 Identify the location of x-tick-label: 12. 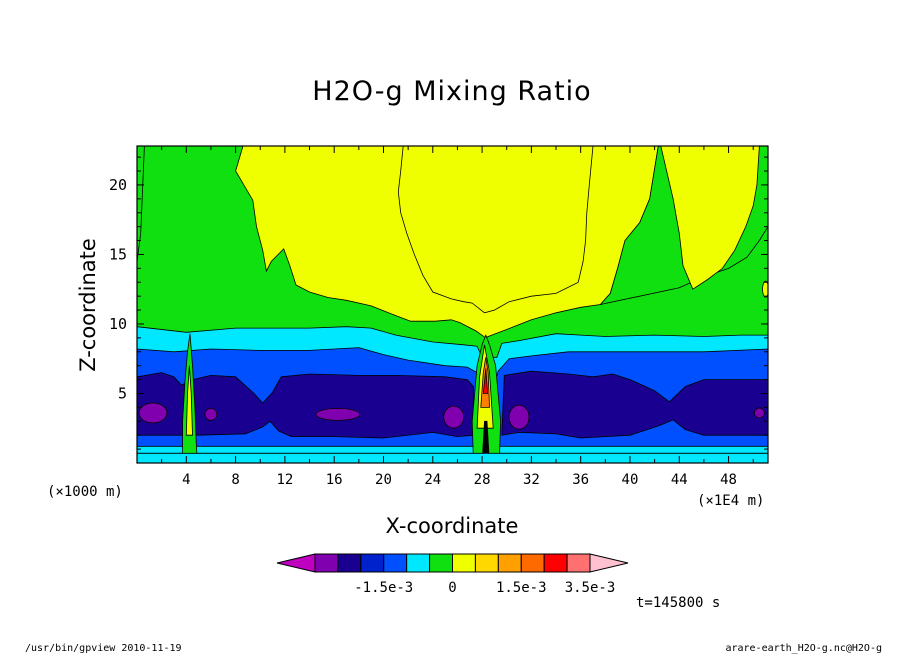
(284, 480).